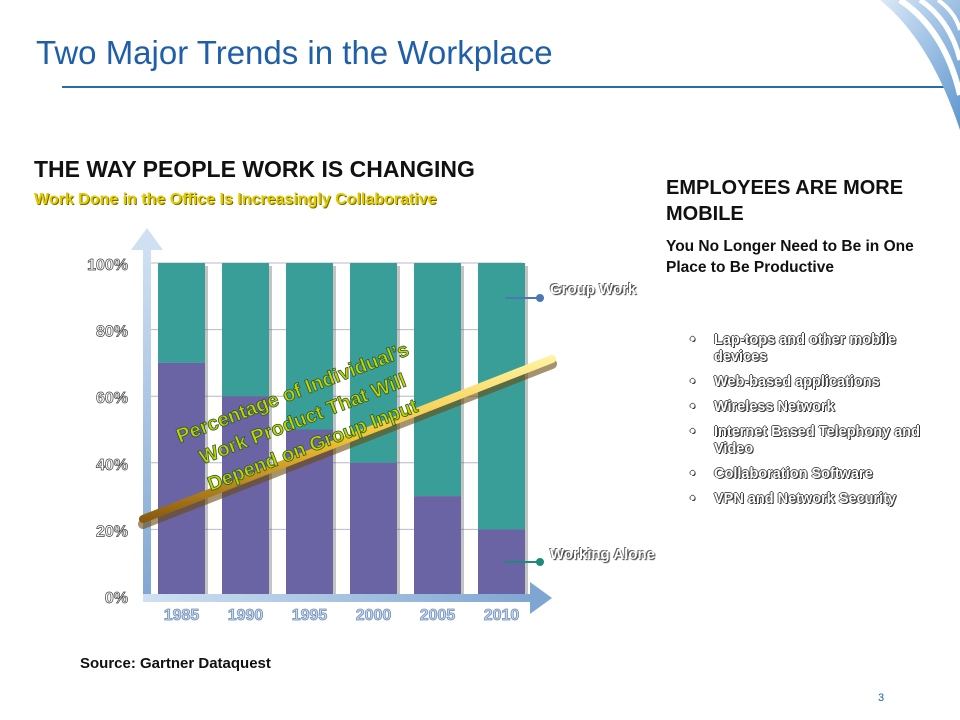  Describe the element at coordinates (112, 398) in the screenshot. I see `y-tick-label: 60%` at that location.